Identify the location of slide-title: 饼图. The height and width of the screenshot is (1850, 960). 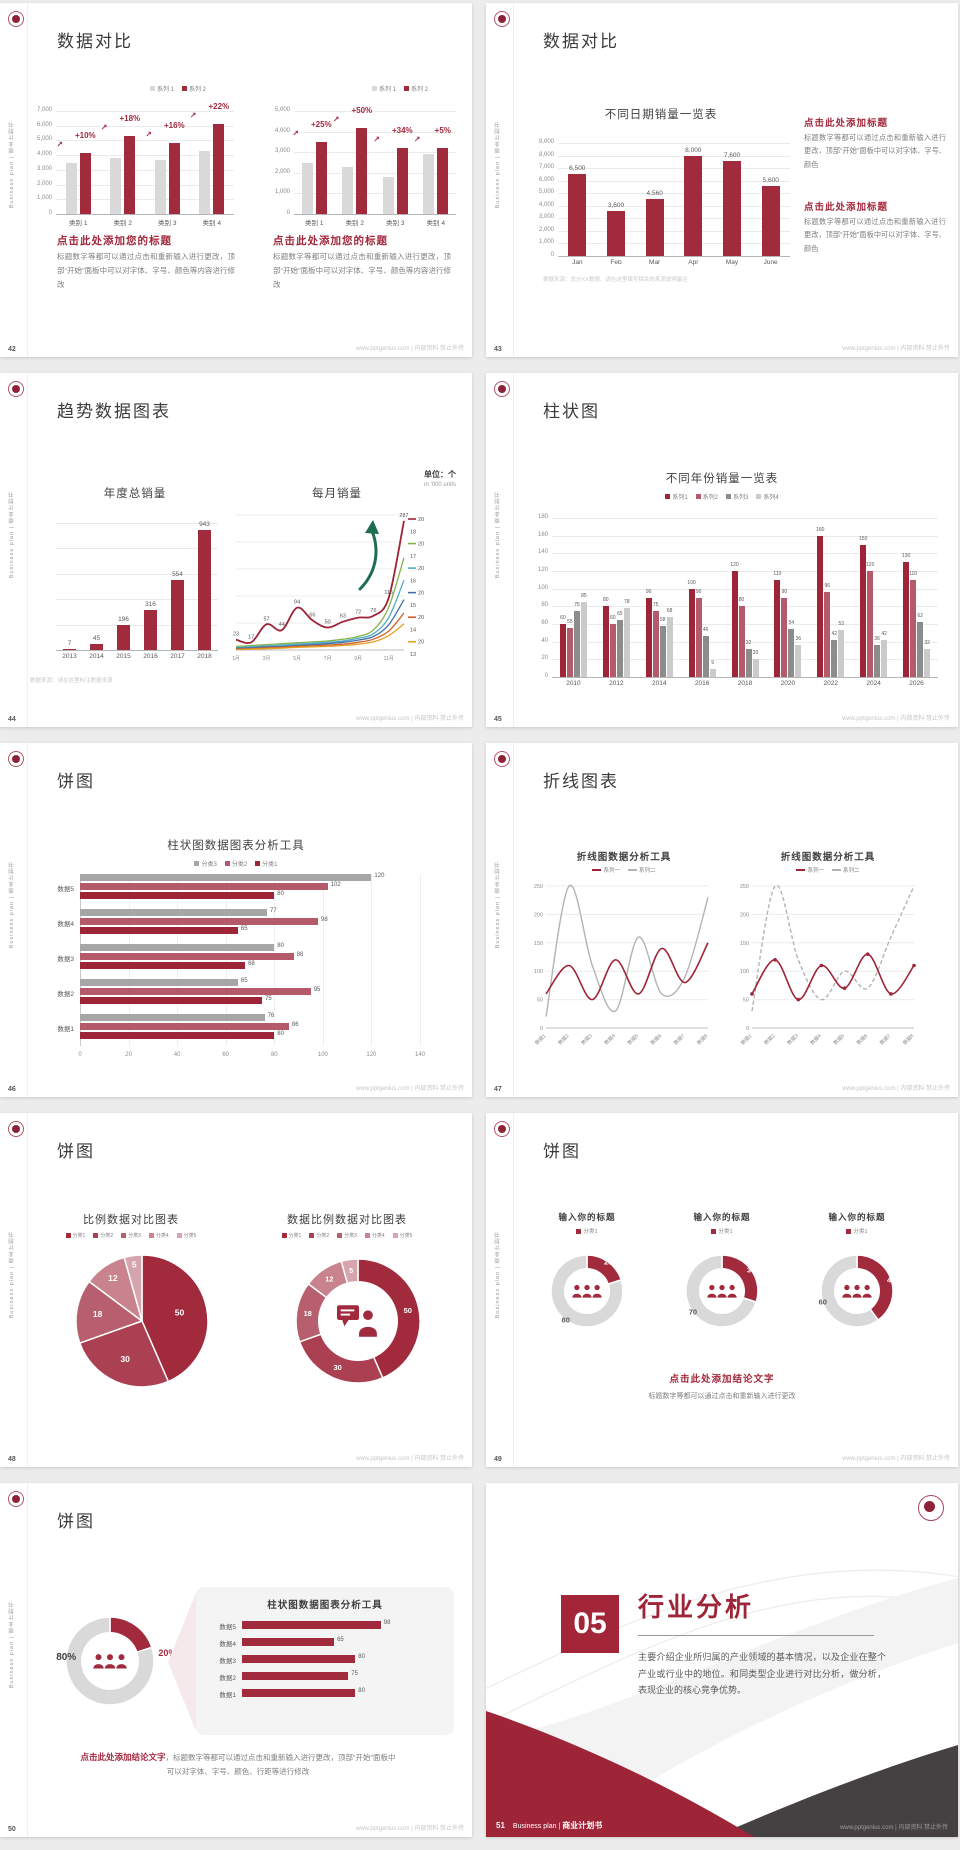
(76, 1521).